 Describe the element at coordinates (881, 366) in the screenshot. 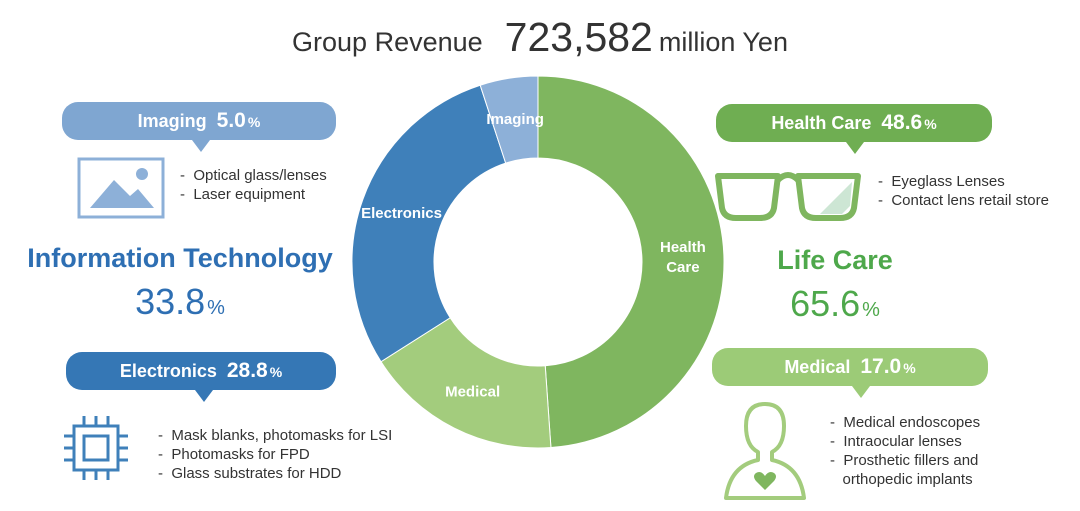

I see `medical-value: 17.0` at that location.